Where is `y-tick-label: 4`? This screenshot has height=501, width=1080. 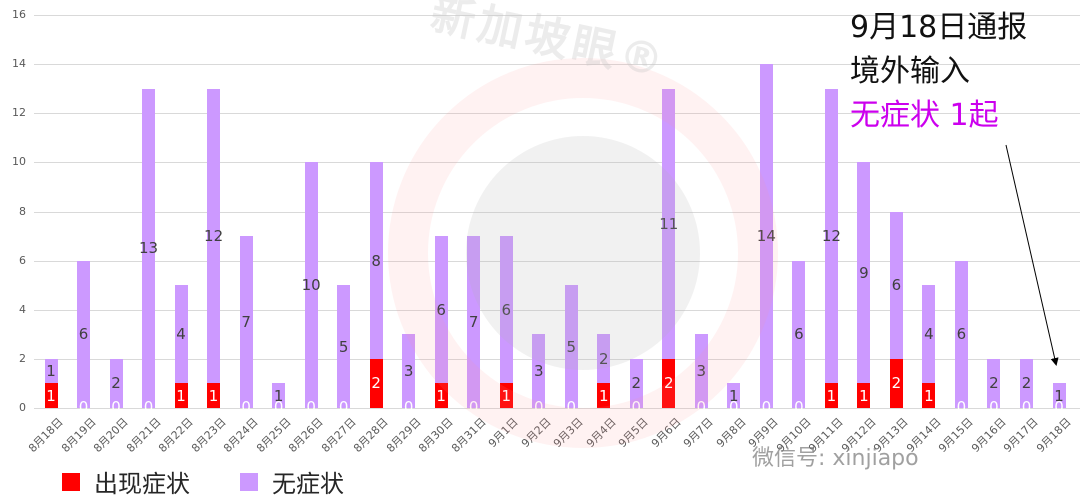
y-tick-label: 4 is located at coordinates (22, 309).